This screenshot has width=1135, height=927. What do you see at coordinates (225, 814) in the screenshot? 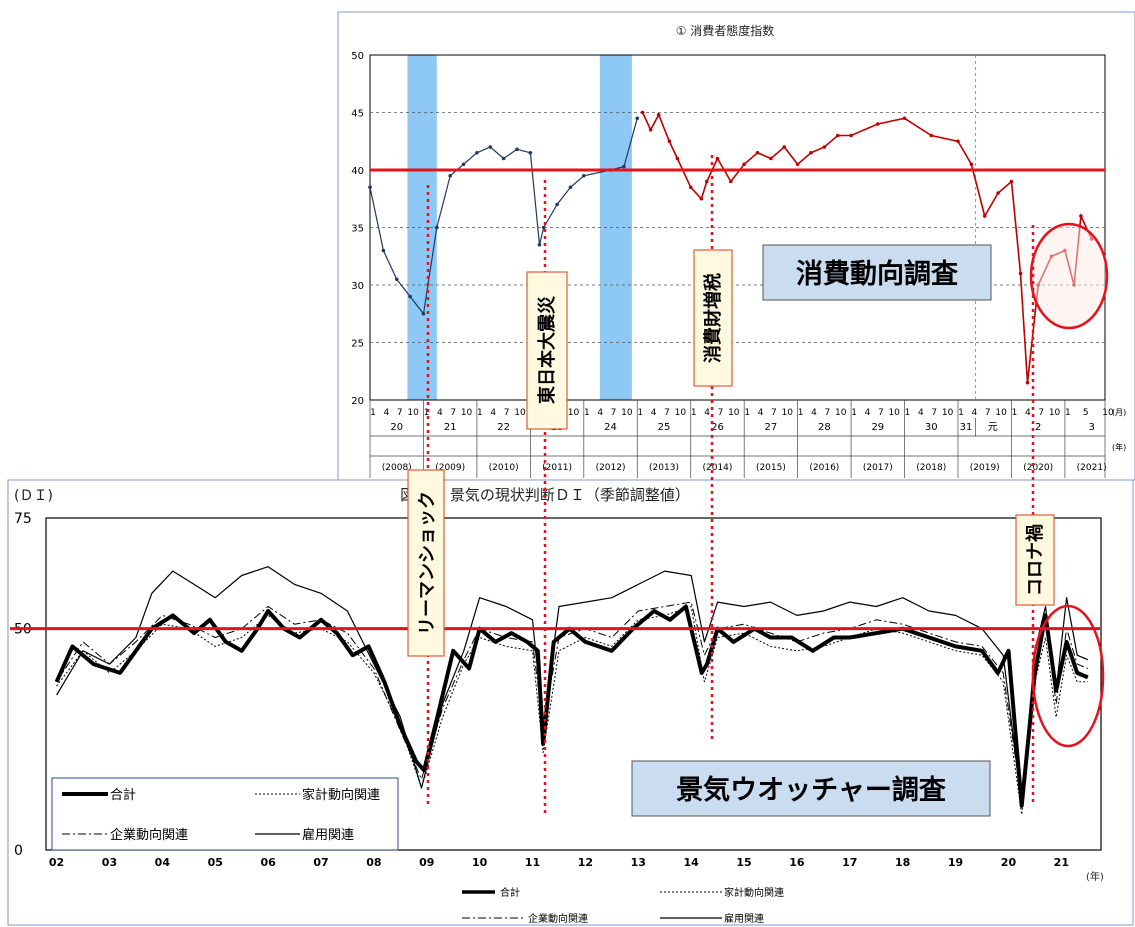
I see `lower-legend-box: 合計 家計動向関連 企業動向関連 雇用関連` at bounding box center [225, 814].